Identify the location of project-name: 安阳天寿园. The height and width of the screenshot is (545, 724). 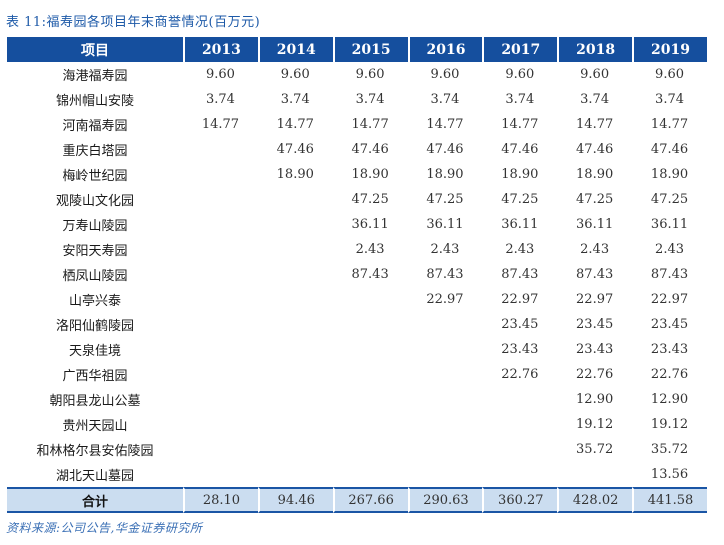
(95, 251).